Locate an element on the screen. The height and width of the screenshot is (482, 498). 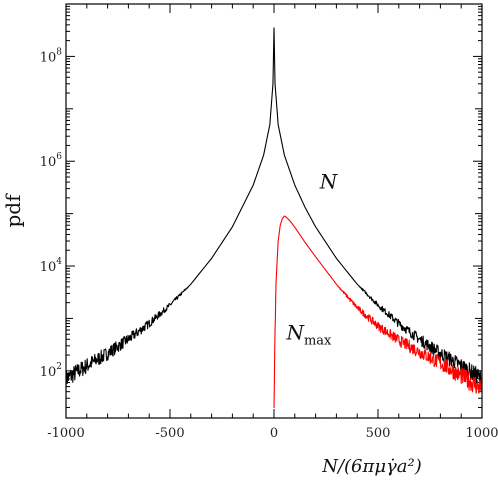
series-label-nmax: Nmax is located at coordinates (308, 334).